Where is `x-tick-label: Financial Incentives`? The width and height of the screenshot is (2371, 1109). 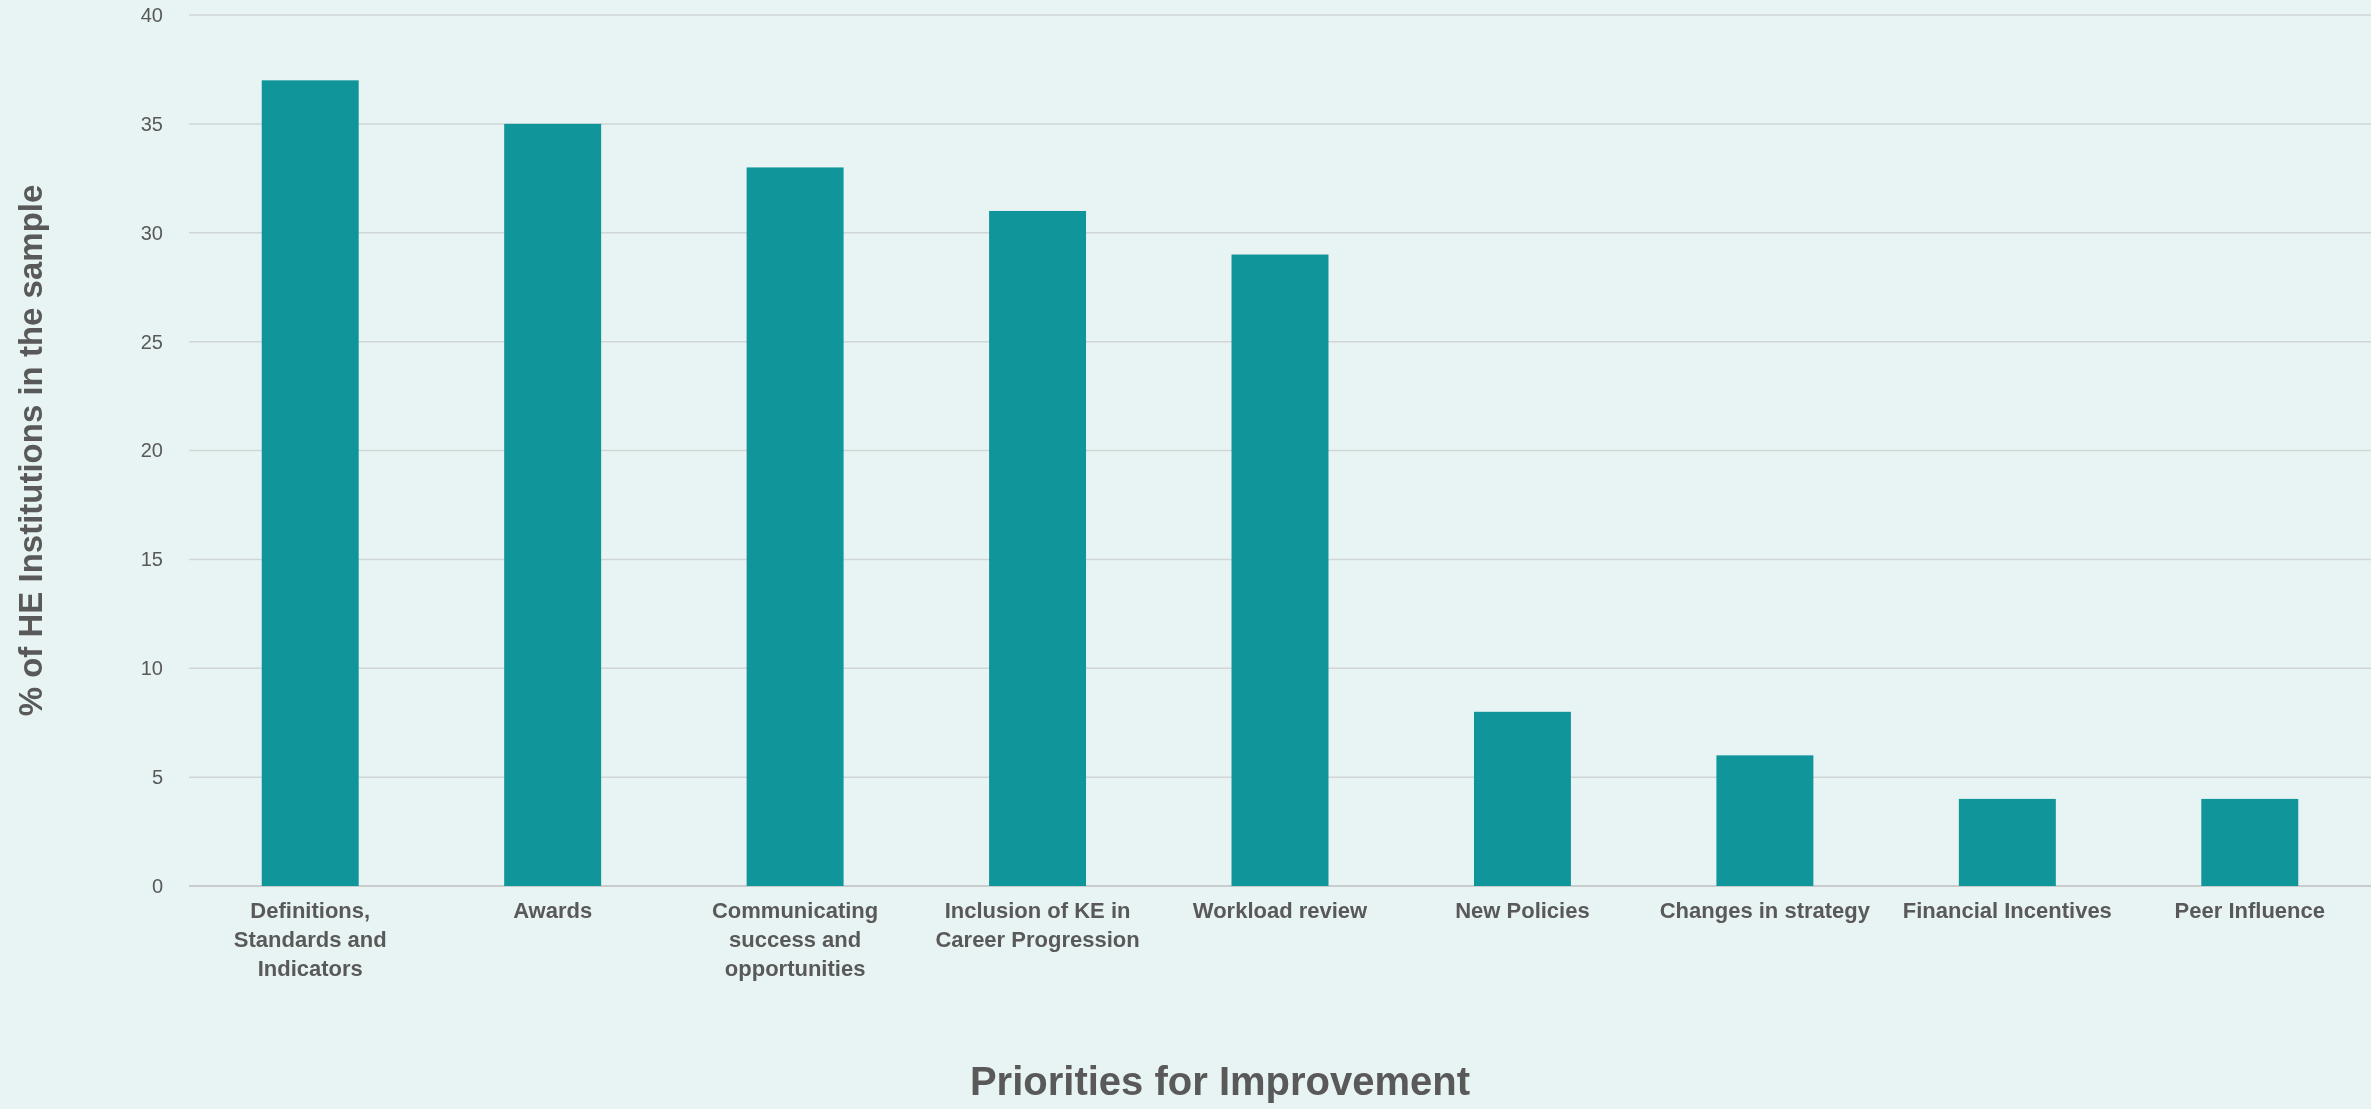
x-tick-label: Financial Incentives is located at coordinates (2007, 910).